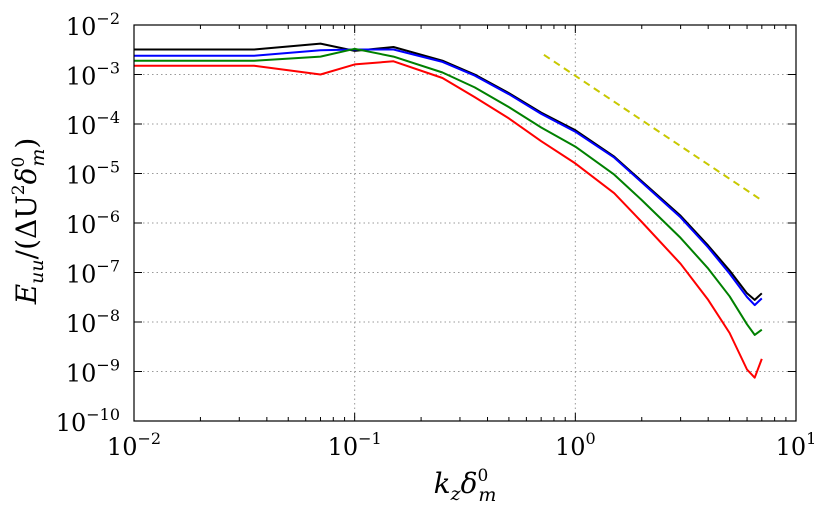 This screenshot has height=516, width=831. What do you see at coordinates (465, 486) in the screenshot?
I see `x-axis-label: kzδ0 m` at bounding box center [465, 486].